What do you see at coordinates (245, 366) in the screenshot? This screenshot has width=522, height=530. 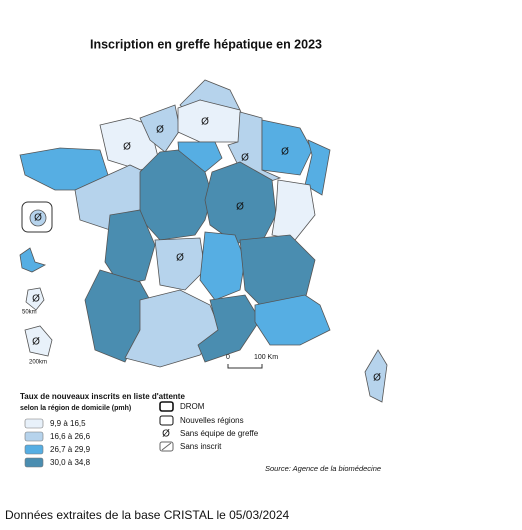 I see `scale-bar` at bounding box center [245, 366].